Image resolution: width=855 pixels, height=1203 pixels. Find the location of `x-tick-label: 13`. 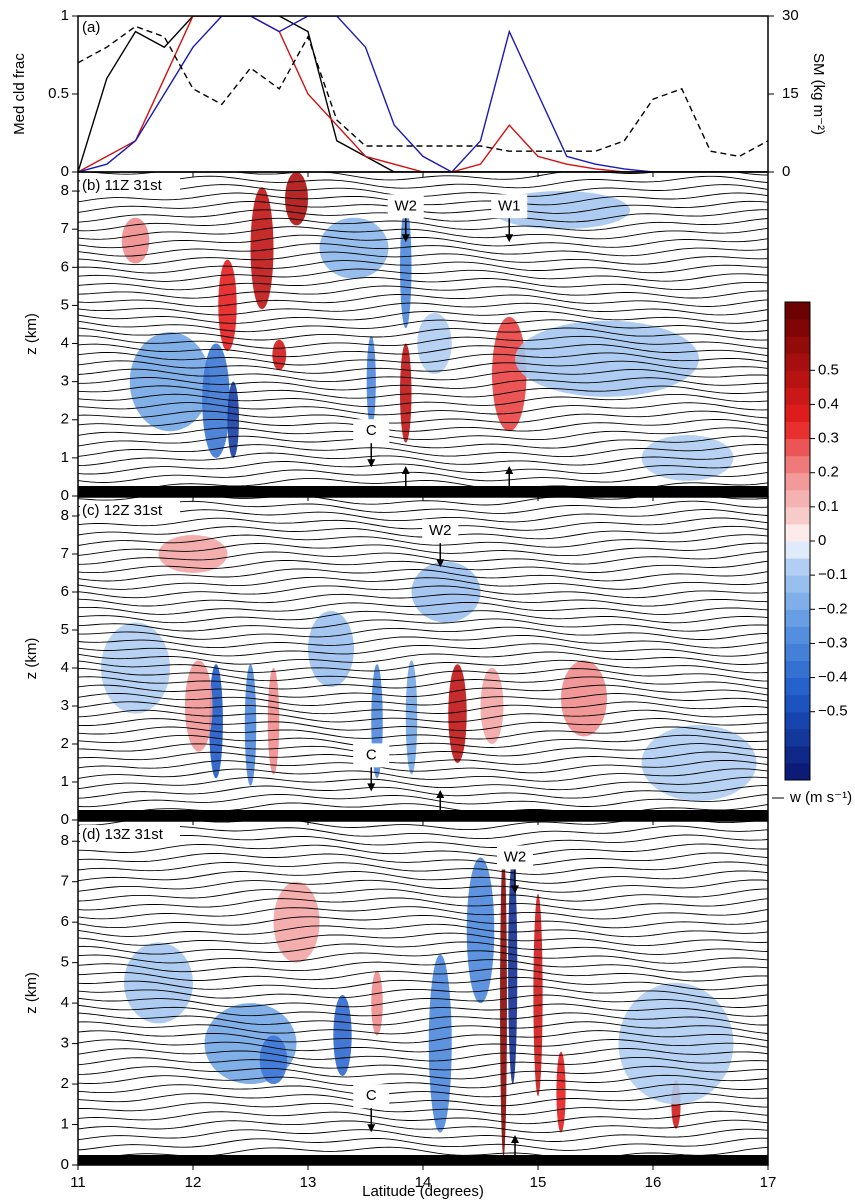

x-tick-label: 13 is located at coordinates (308, 1182).